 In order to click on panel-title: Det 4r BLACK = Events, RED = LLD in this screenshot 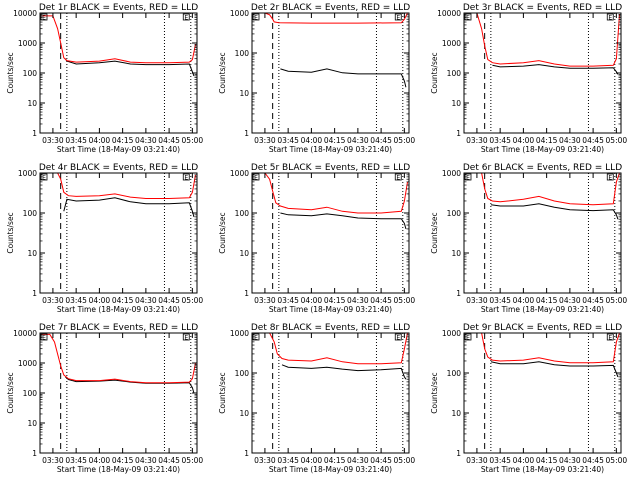, I will do `click(118, 168)`.